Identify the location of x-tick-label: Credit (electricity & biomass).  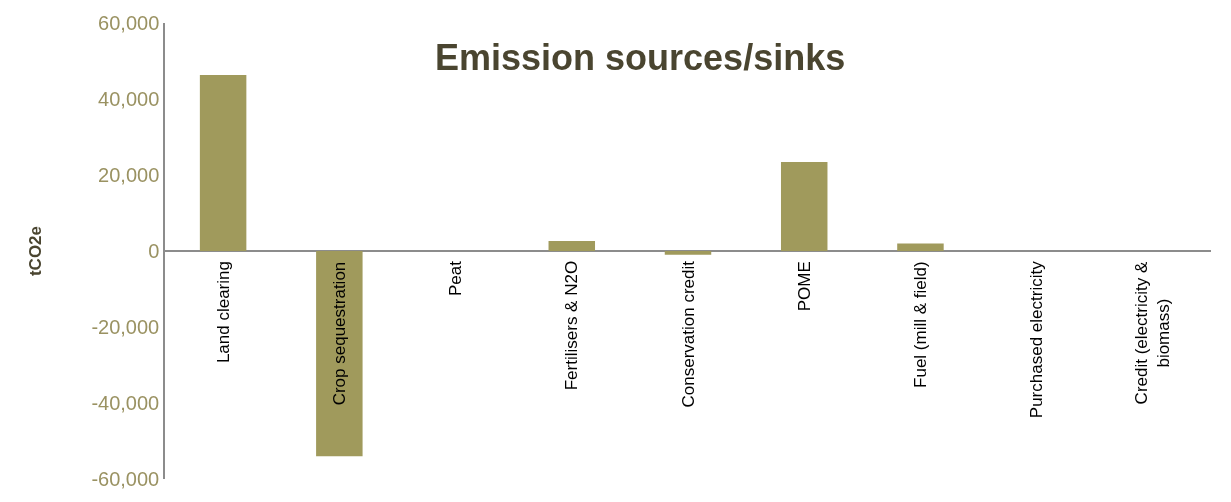
(1153, 333).